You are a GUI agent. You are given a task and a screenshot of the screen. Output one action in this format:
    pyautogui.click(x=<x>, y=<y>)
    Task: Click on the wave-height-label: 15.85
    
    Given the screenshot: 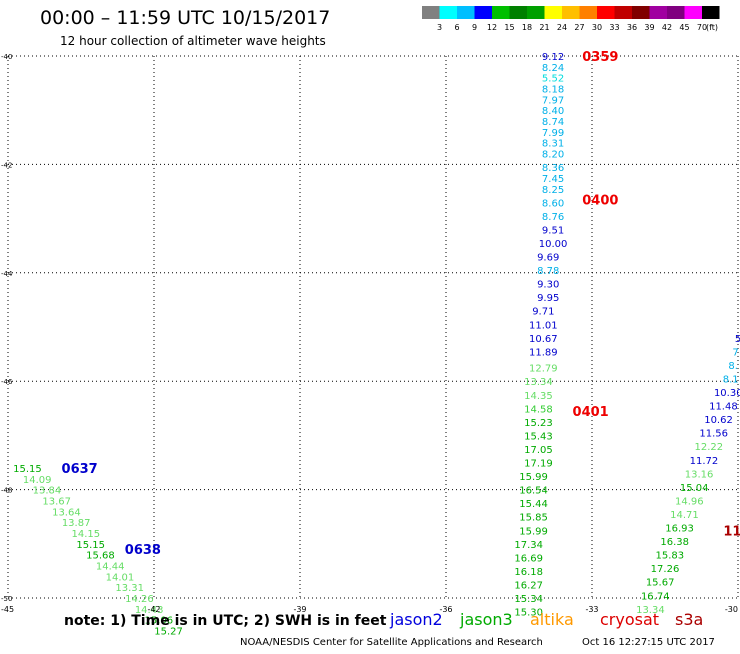 What is the action you would take?
    pyautogui.click(x=533, y=518)
    